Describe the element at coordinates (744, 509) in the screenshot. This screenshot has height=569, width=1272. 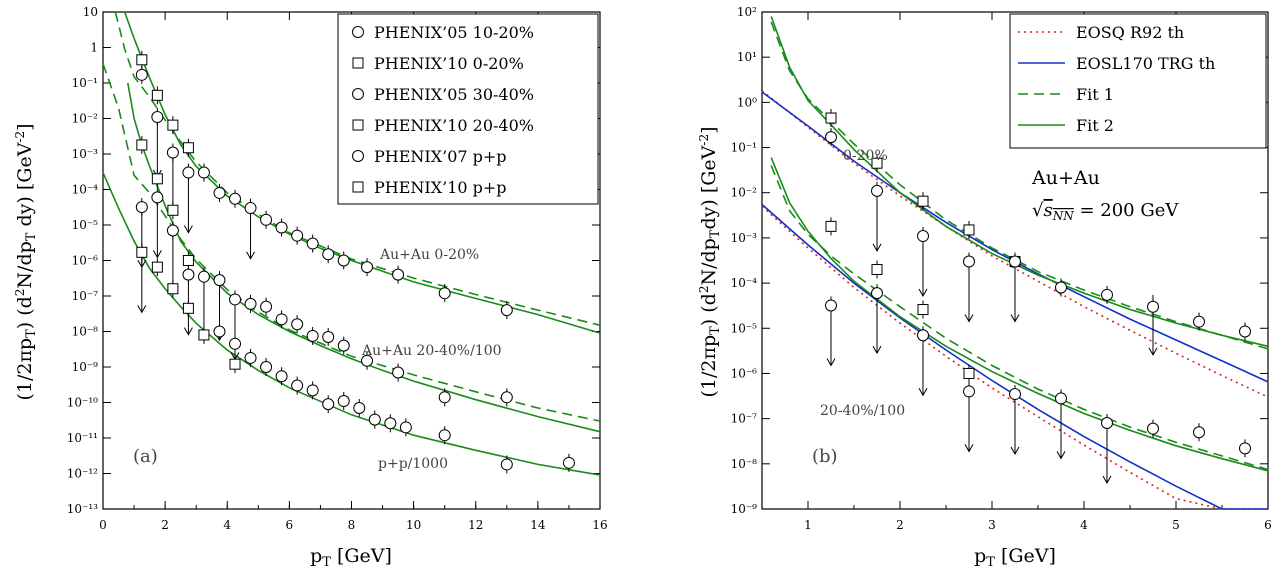
I see `y-tick-label: 10⁻⁹` at that location.